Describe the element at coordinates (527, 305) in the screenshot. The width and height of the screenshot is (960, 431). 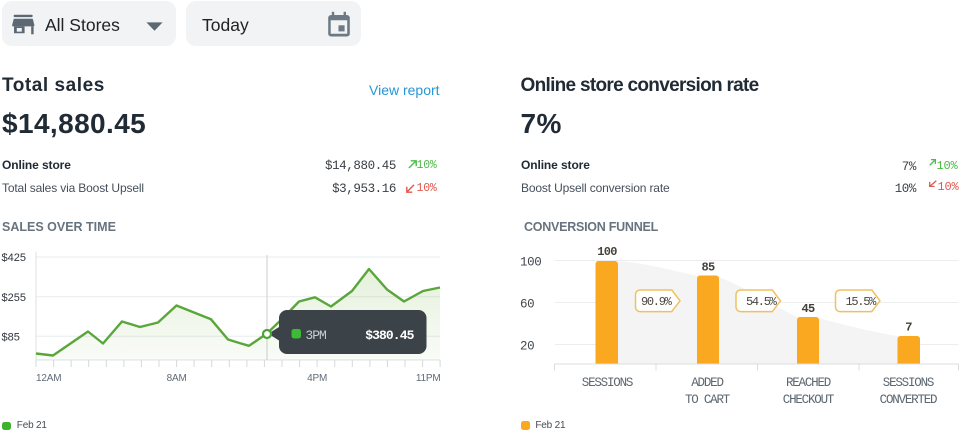
I see `svg-text: 60` at that location.